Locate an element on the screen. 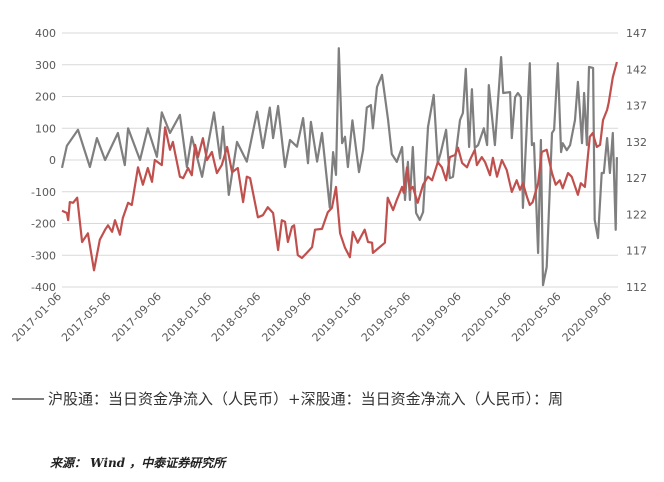 Image resolution: width=664 pixels, height=482 pixels. left-tick-label: -100 is located at coordinates (43, 192).